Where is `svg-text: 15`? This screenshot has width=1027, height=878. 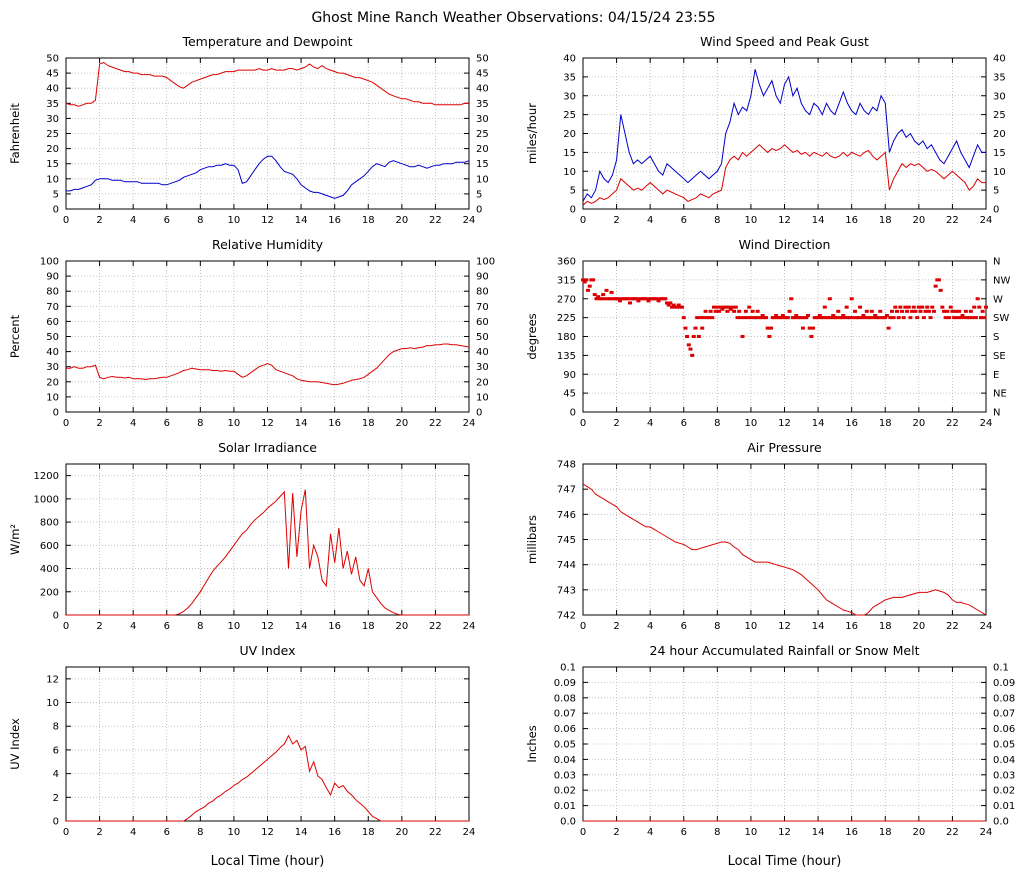 svg-text: 15 is located at coordinates (52, 164).